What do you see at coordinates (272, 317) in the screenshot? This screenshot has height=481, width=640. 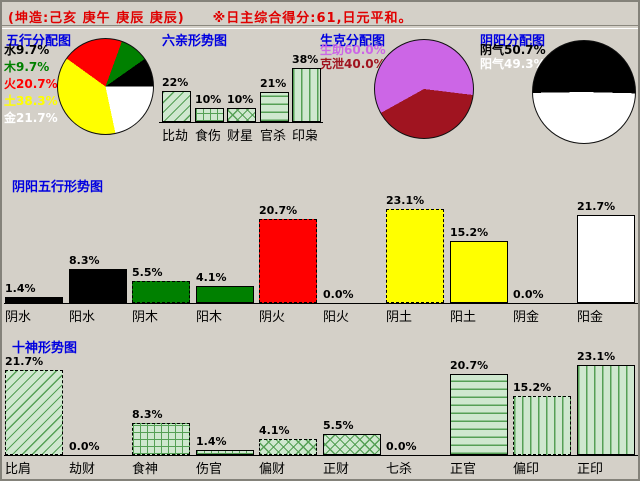 I see `bar-category-label: 阴火` at bounding box center [272, 317].